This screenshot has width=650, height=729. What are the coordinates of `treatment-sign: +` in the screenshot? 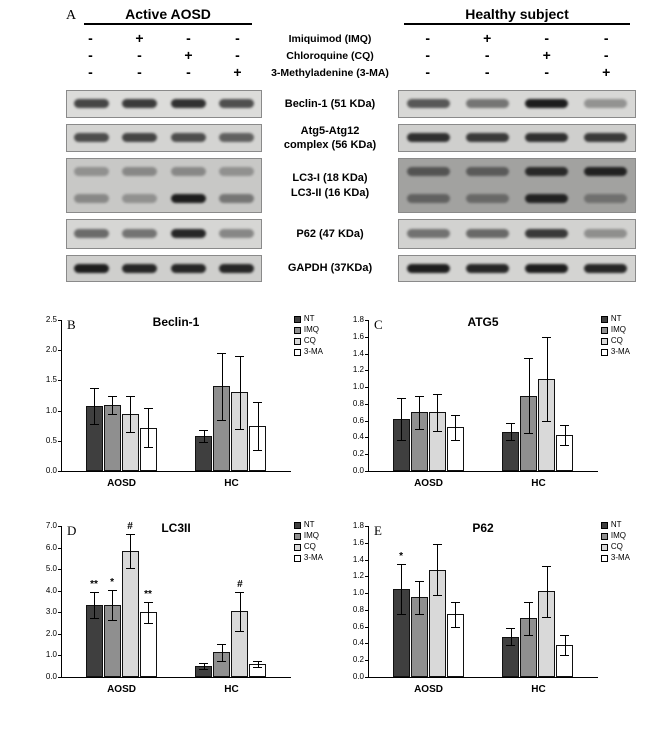 It's located at (606, 72).